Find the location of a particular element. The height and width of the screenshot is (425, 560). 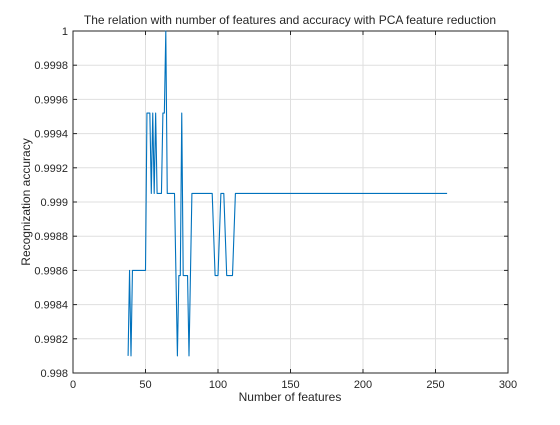

y-tick-label: 1 is located at coordinates (65, 32).